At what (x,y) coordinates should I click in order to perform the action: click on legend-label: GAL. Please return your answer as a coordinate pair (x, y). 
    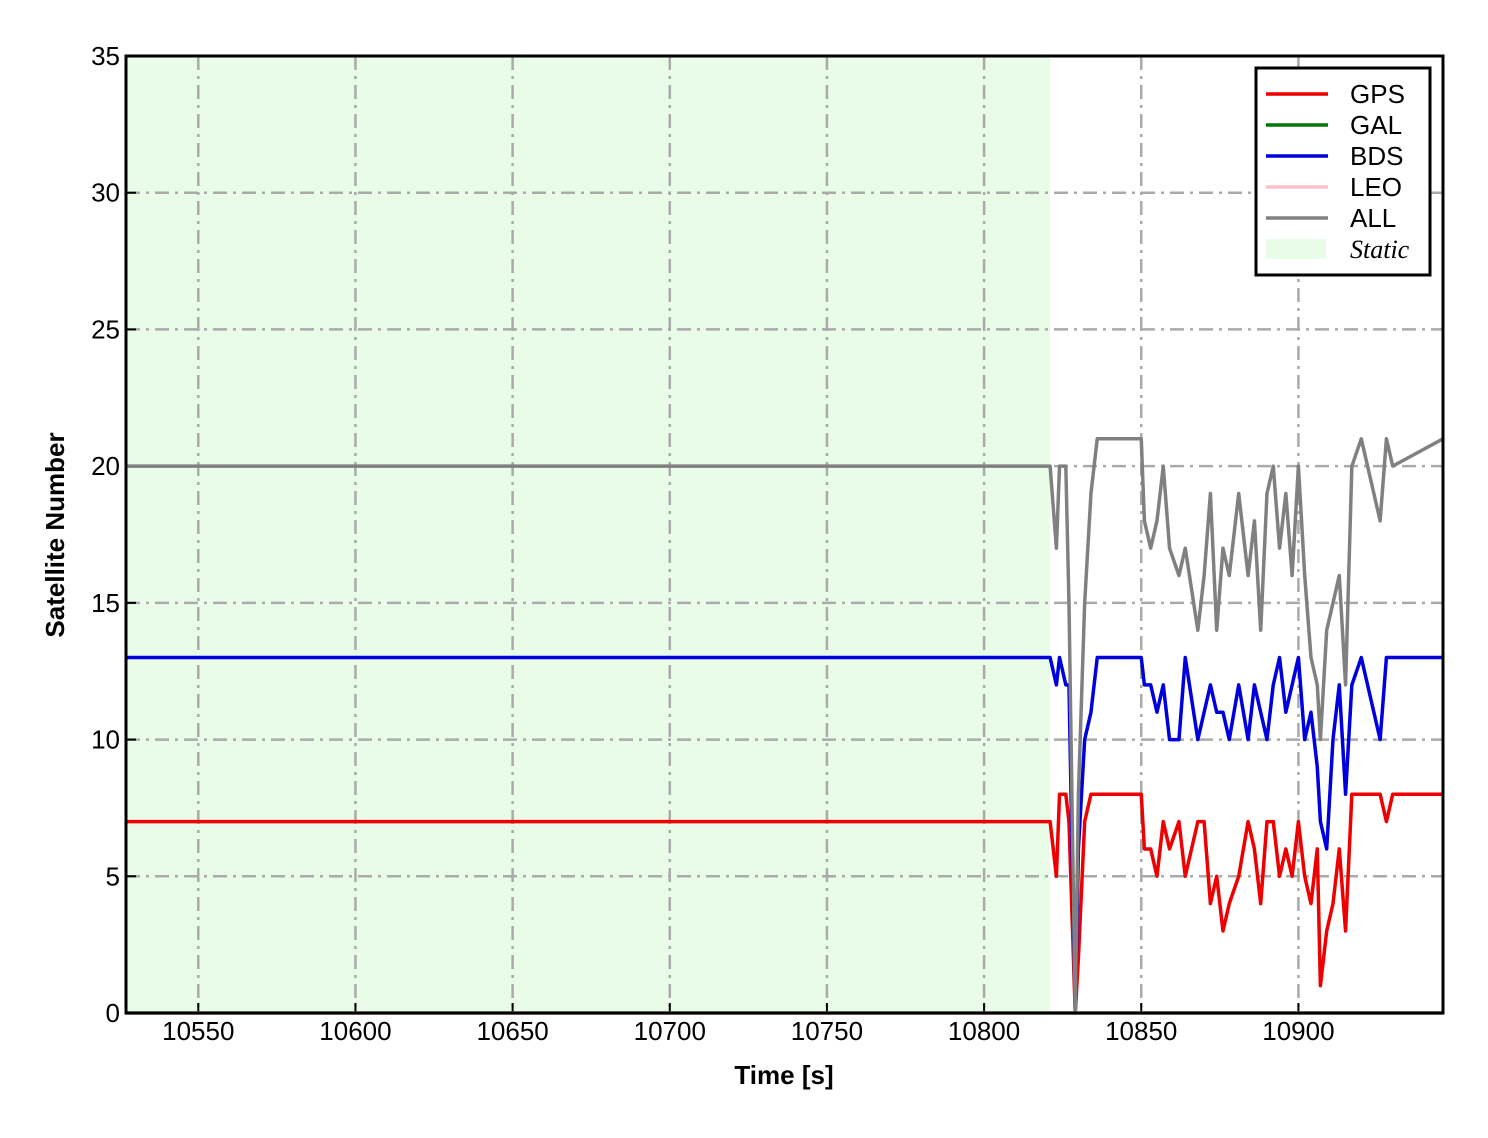
    Looking at the image, I should click on (1376, 125).